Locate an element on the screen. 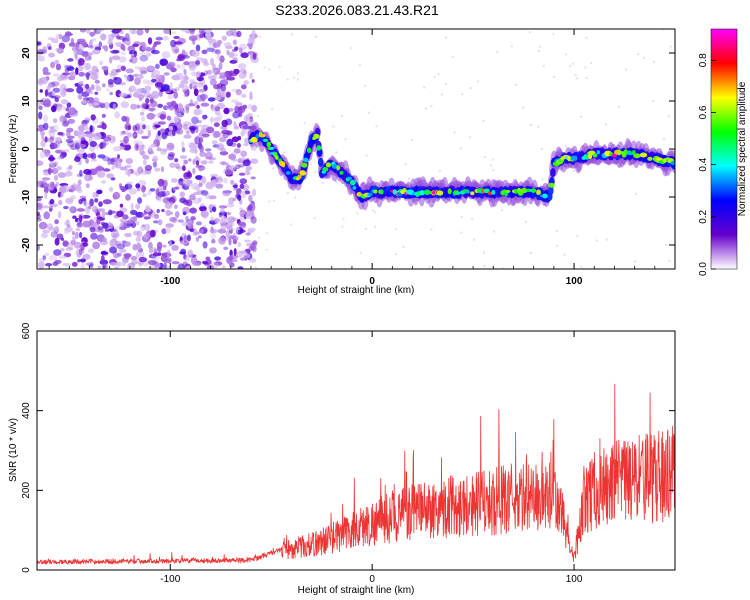 The height and width of the screenshot is (600, 750). snr-y-label: SNR (10 * v/v) is located at coordinates (13, 450).